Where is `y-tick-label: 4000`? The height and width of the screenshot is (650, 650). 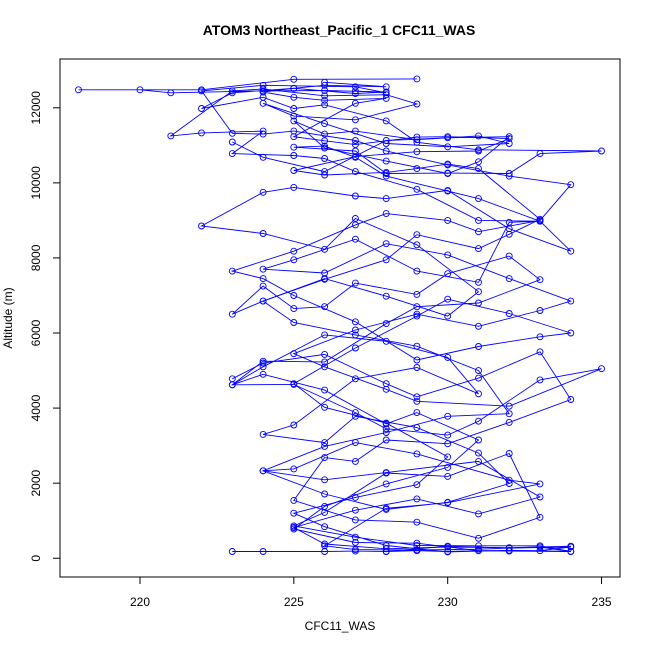
y-tick-label: 4000 is located at coordinates (36, 407).